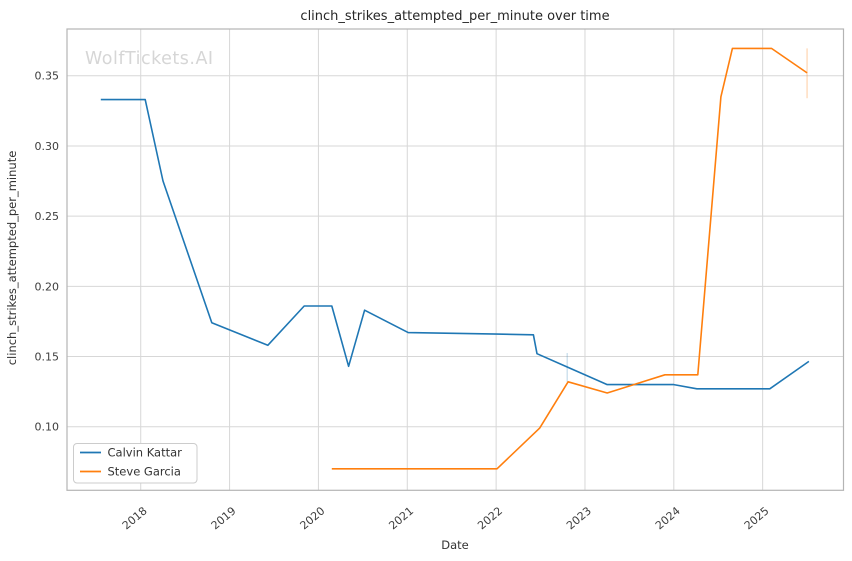 The width and height of the screenshot is (852, 561). What do you see at coordinates (47, 286) in the screenshot?
I see `y-tick-label: 0.20` at bounding box center [47, 286].